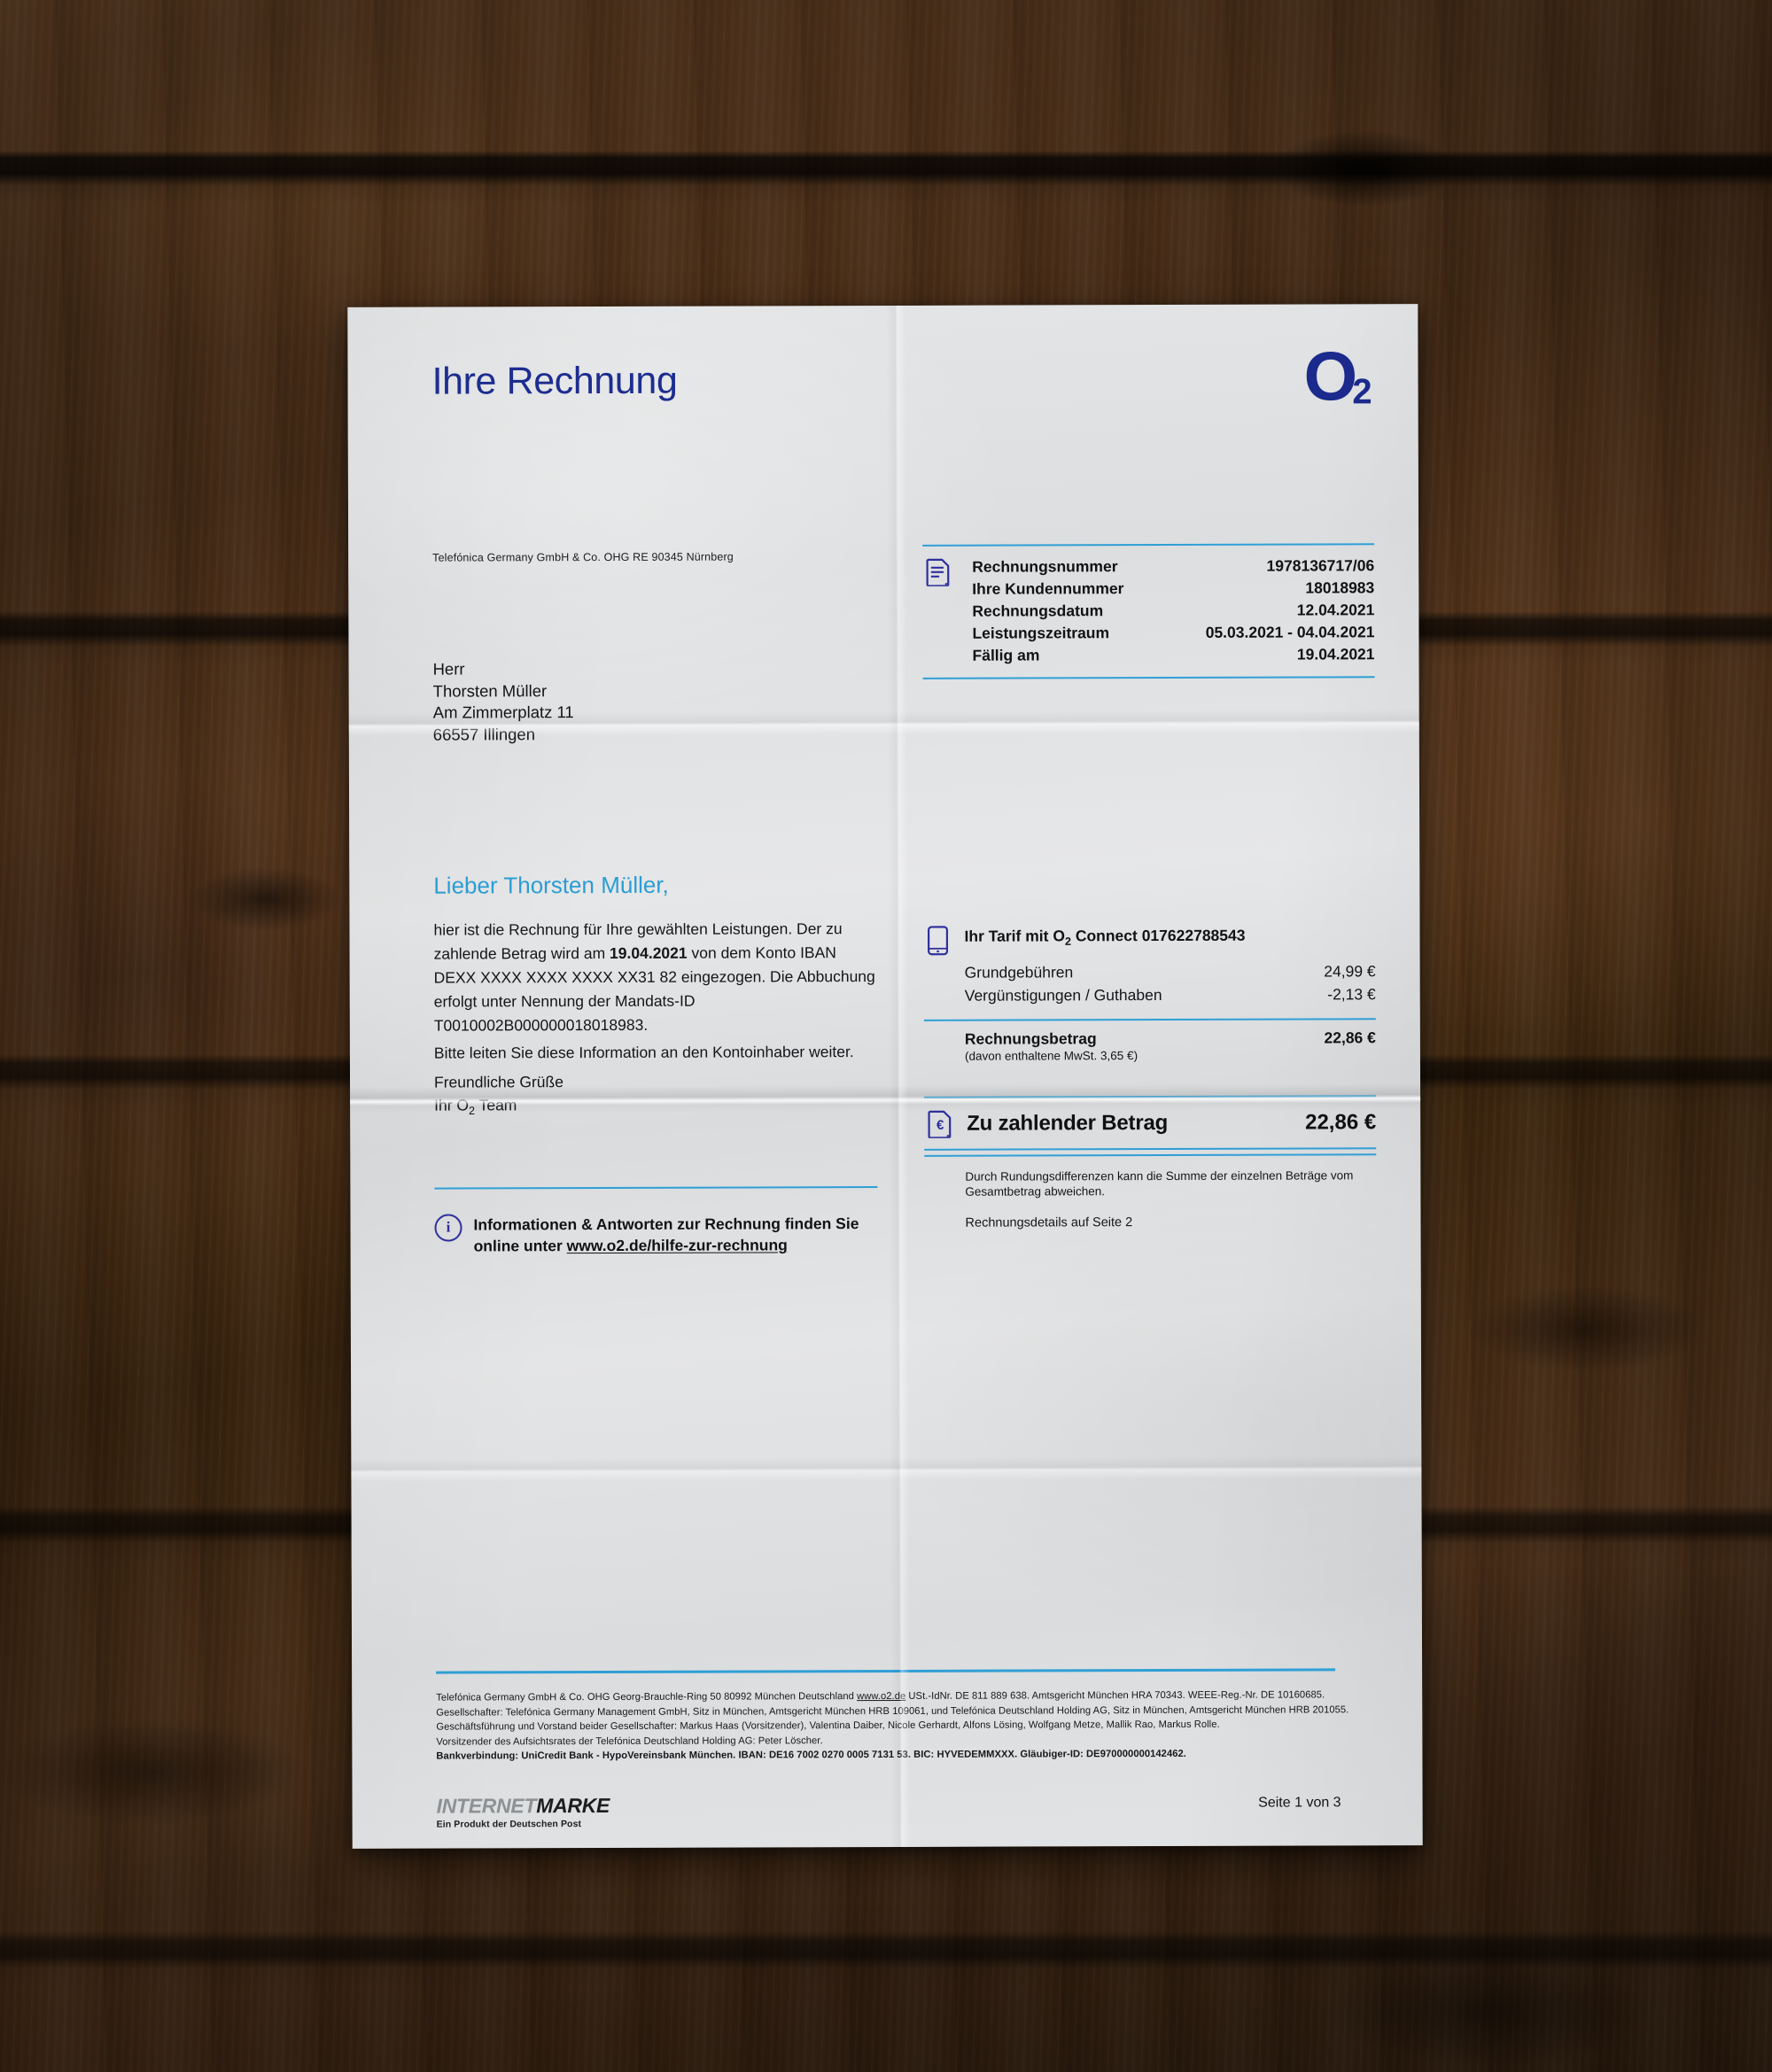 Image resolution: width=1772 pixels, height=2072 pixels. I want to click on detail-label: Rechnungsnummer, so click(1045, 566).